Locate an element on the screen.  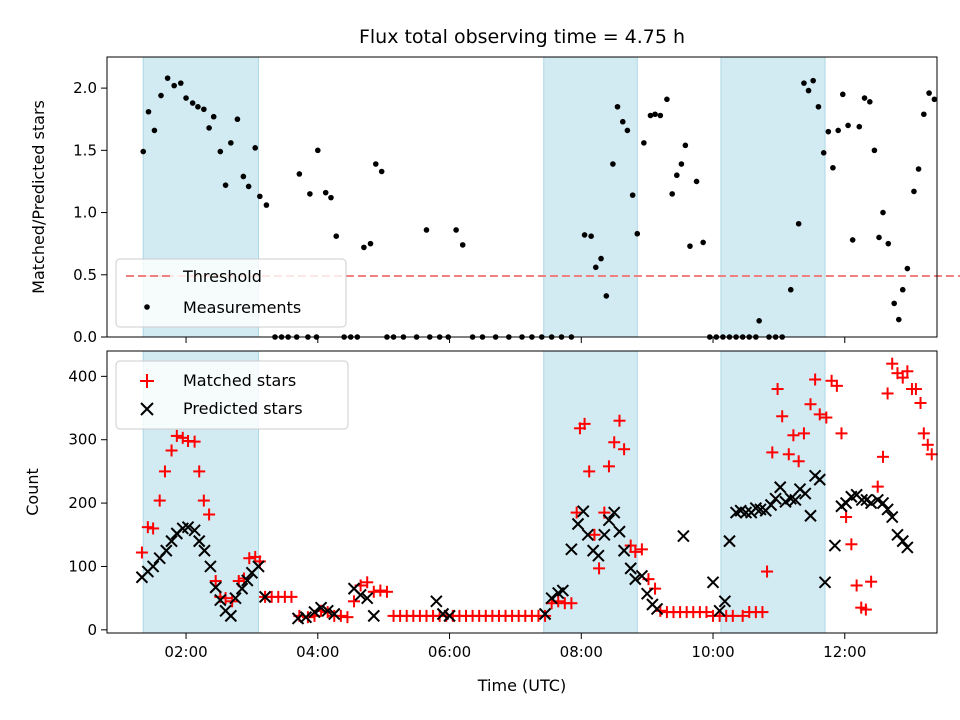
x-tick-label-1: 04:00 is located at coordinates (317, 652).